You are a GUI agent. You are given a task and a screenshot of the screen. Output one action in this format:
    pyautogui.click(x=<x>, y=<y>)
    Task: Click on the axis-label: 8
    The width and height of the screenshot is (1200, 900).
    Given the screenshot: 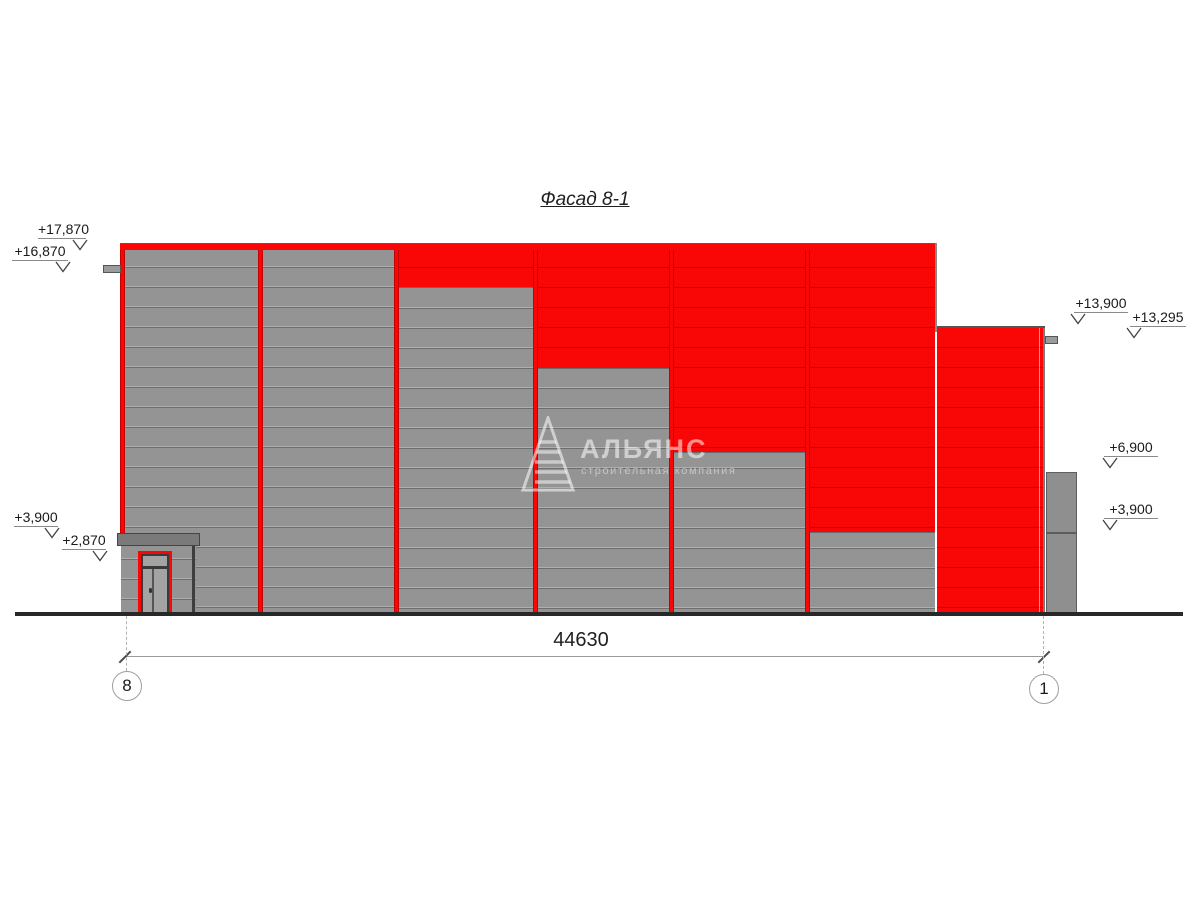 What is the action you would take?
    pyautogui.click(x=127, y=685)
    